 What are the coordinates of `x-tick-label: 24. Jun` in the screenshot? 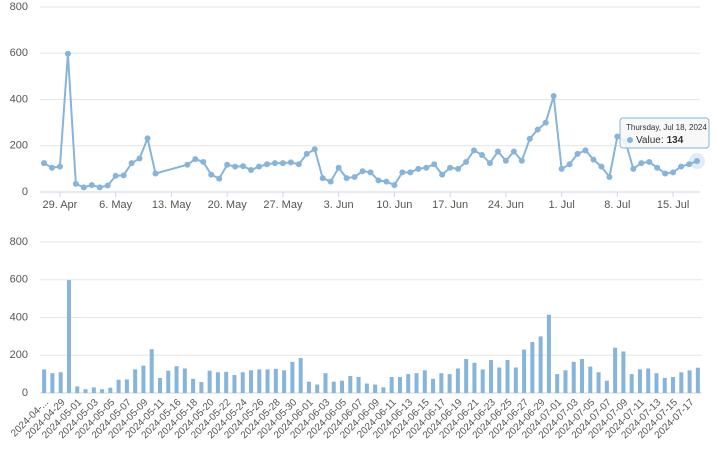 It's located at (506, 205).